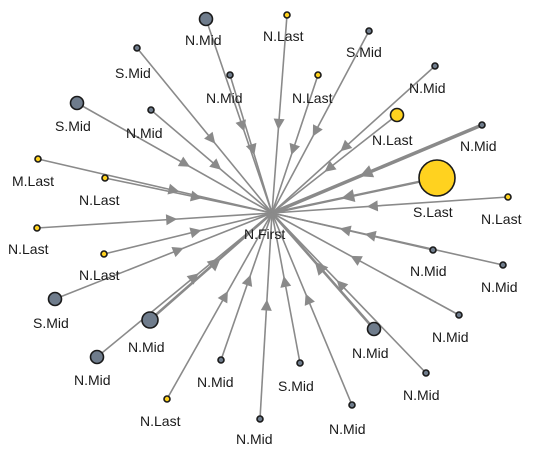 The image size is (533, 449). What do you see at coordinates (321, 268) in the screenshot?
I see `arrowhead-n23` at bounding box center [321, 268].